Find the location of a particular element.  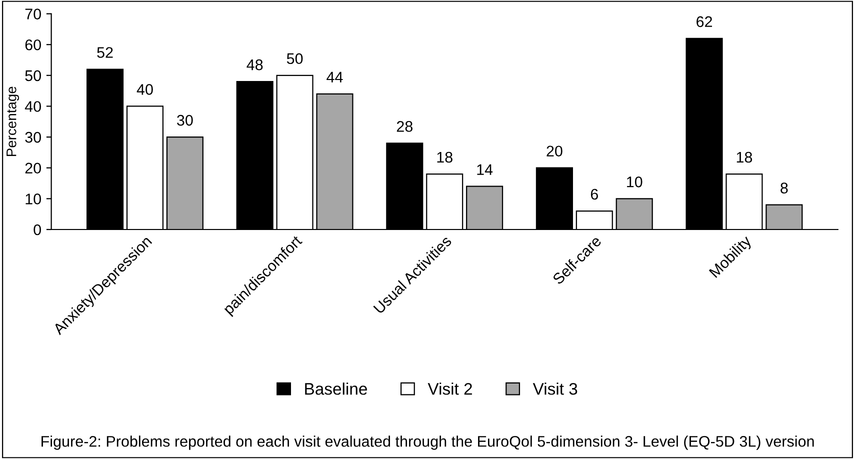

y-axis-title: Percentage is located at coordinates (13, 121).